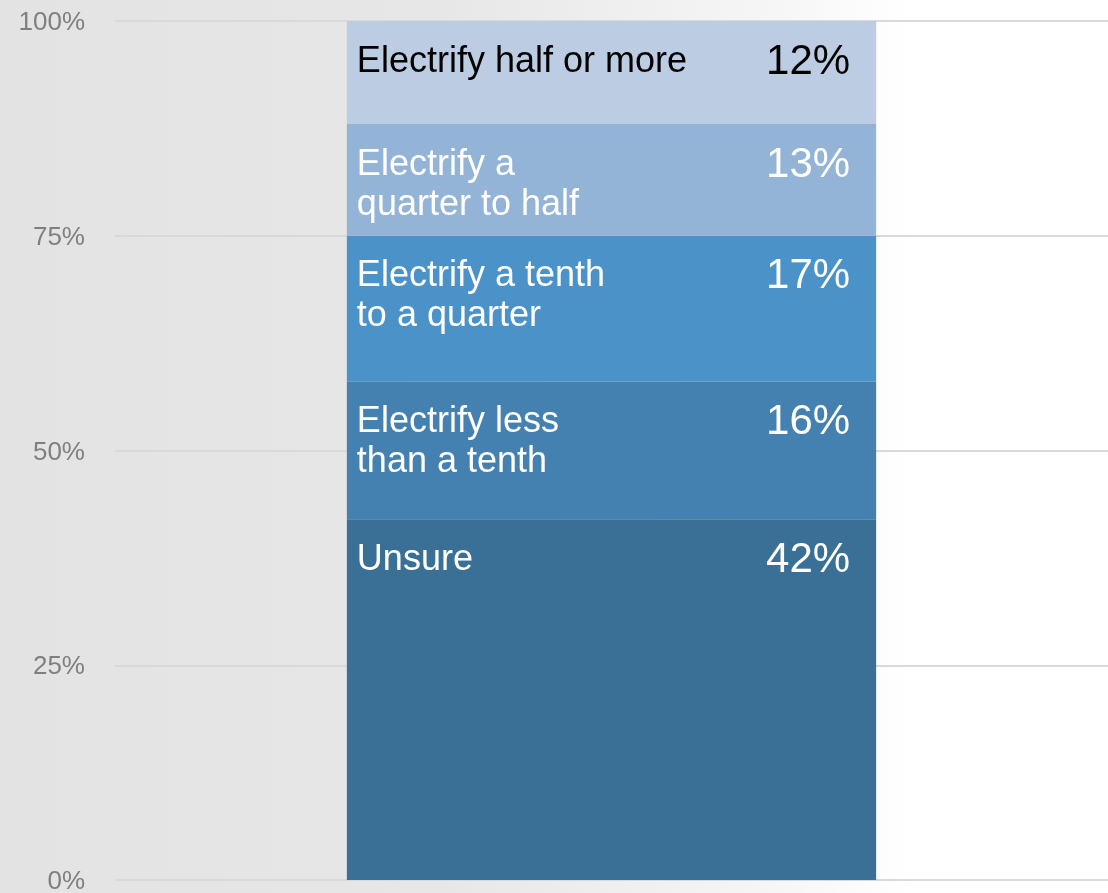 The image size is (1108, 893). I want to click on y-tick-label: 75%, so click(58, 235).